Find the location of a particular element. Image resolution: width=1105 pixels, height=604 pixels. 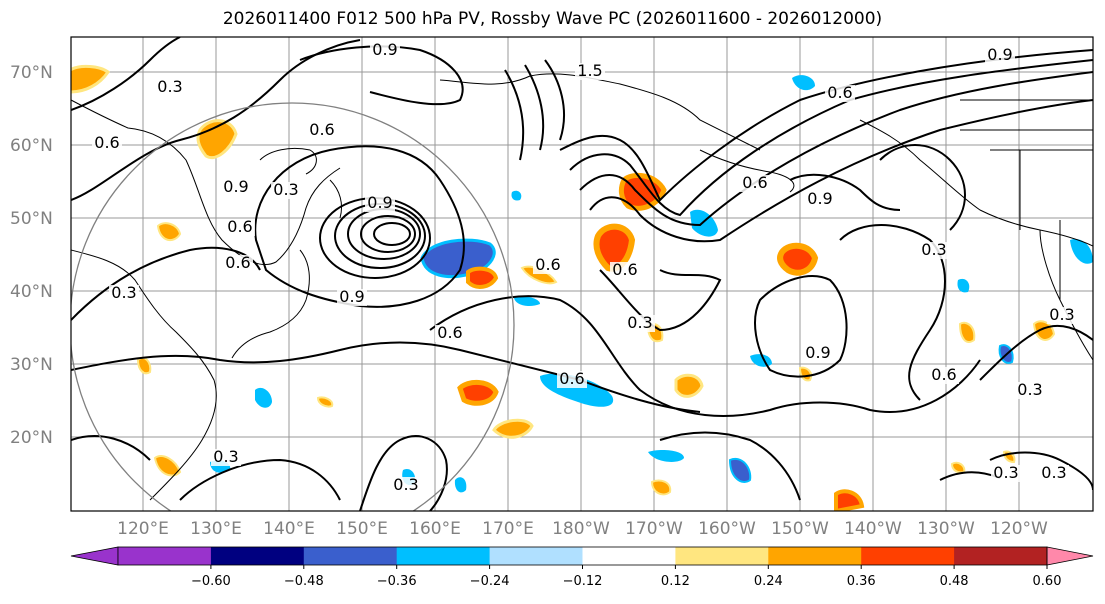

lon-label: 140°E is located at coordinates (289, 529).